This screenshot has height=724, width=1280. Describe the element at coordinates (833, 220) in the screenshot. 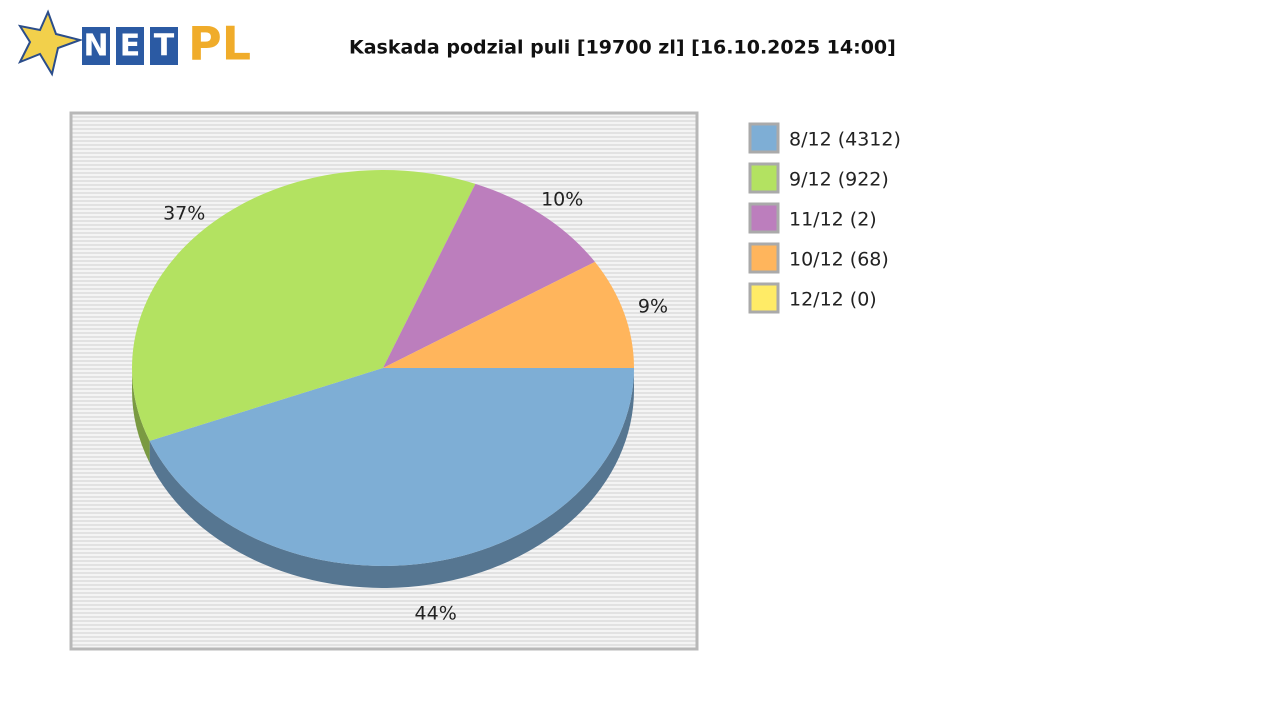

I see `legend-label: 11/12 (2)` at that location.